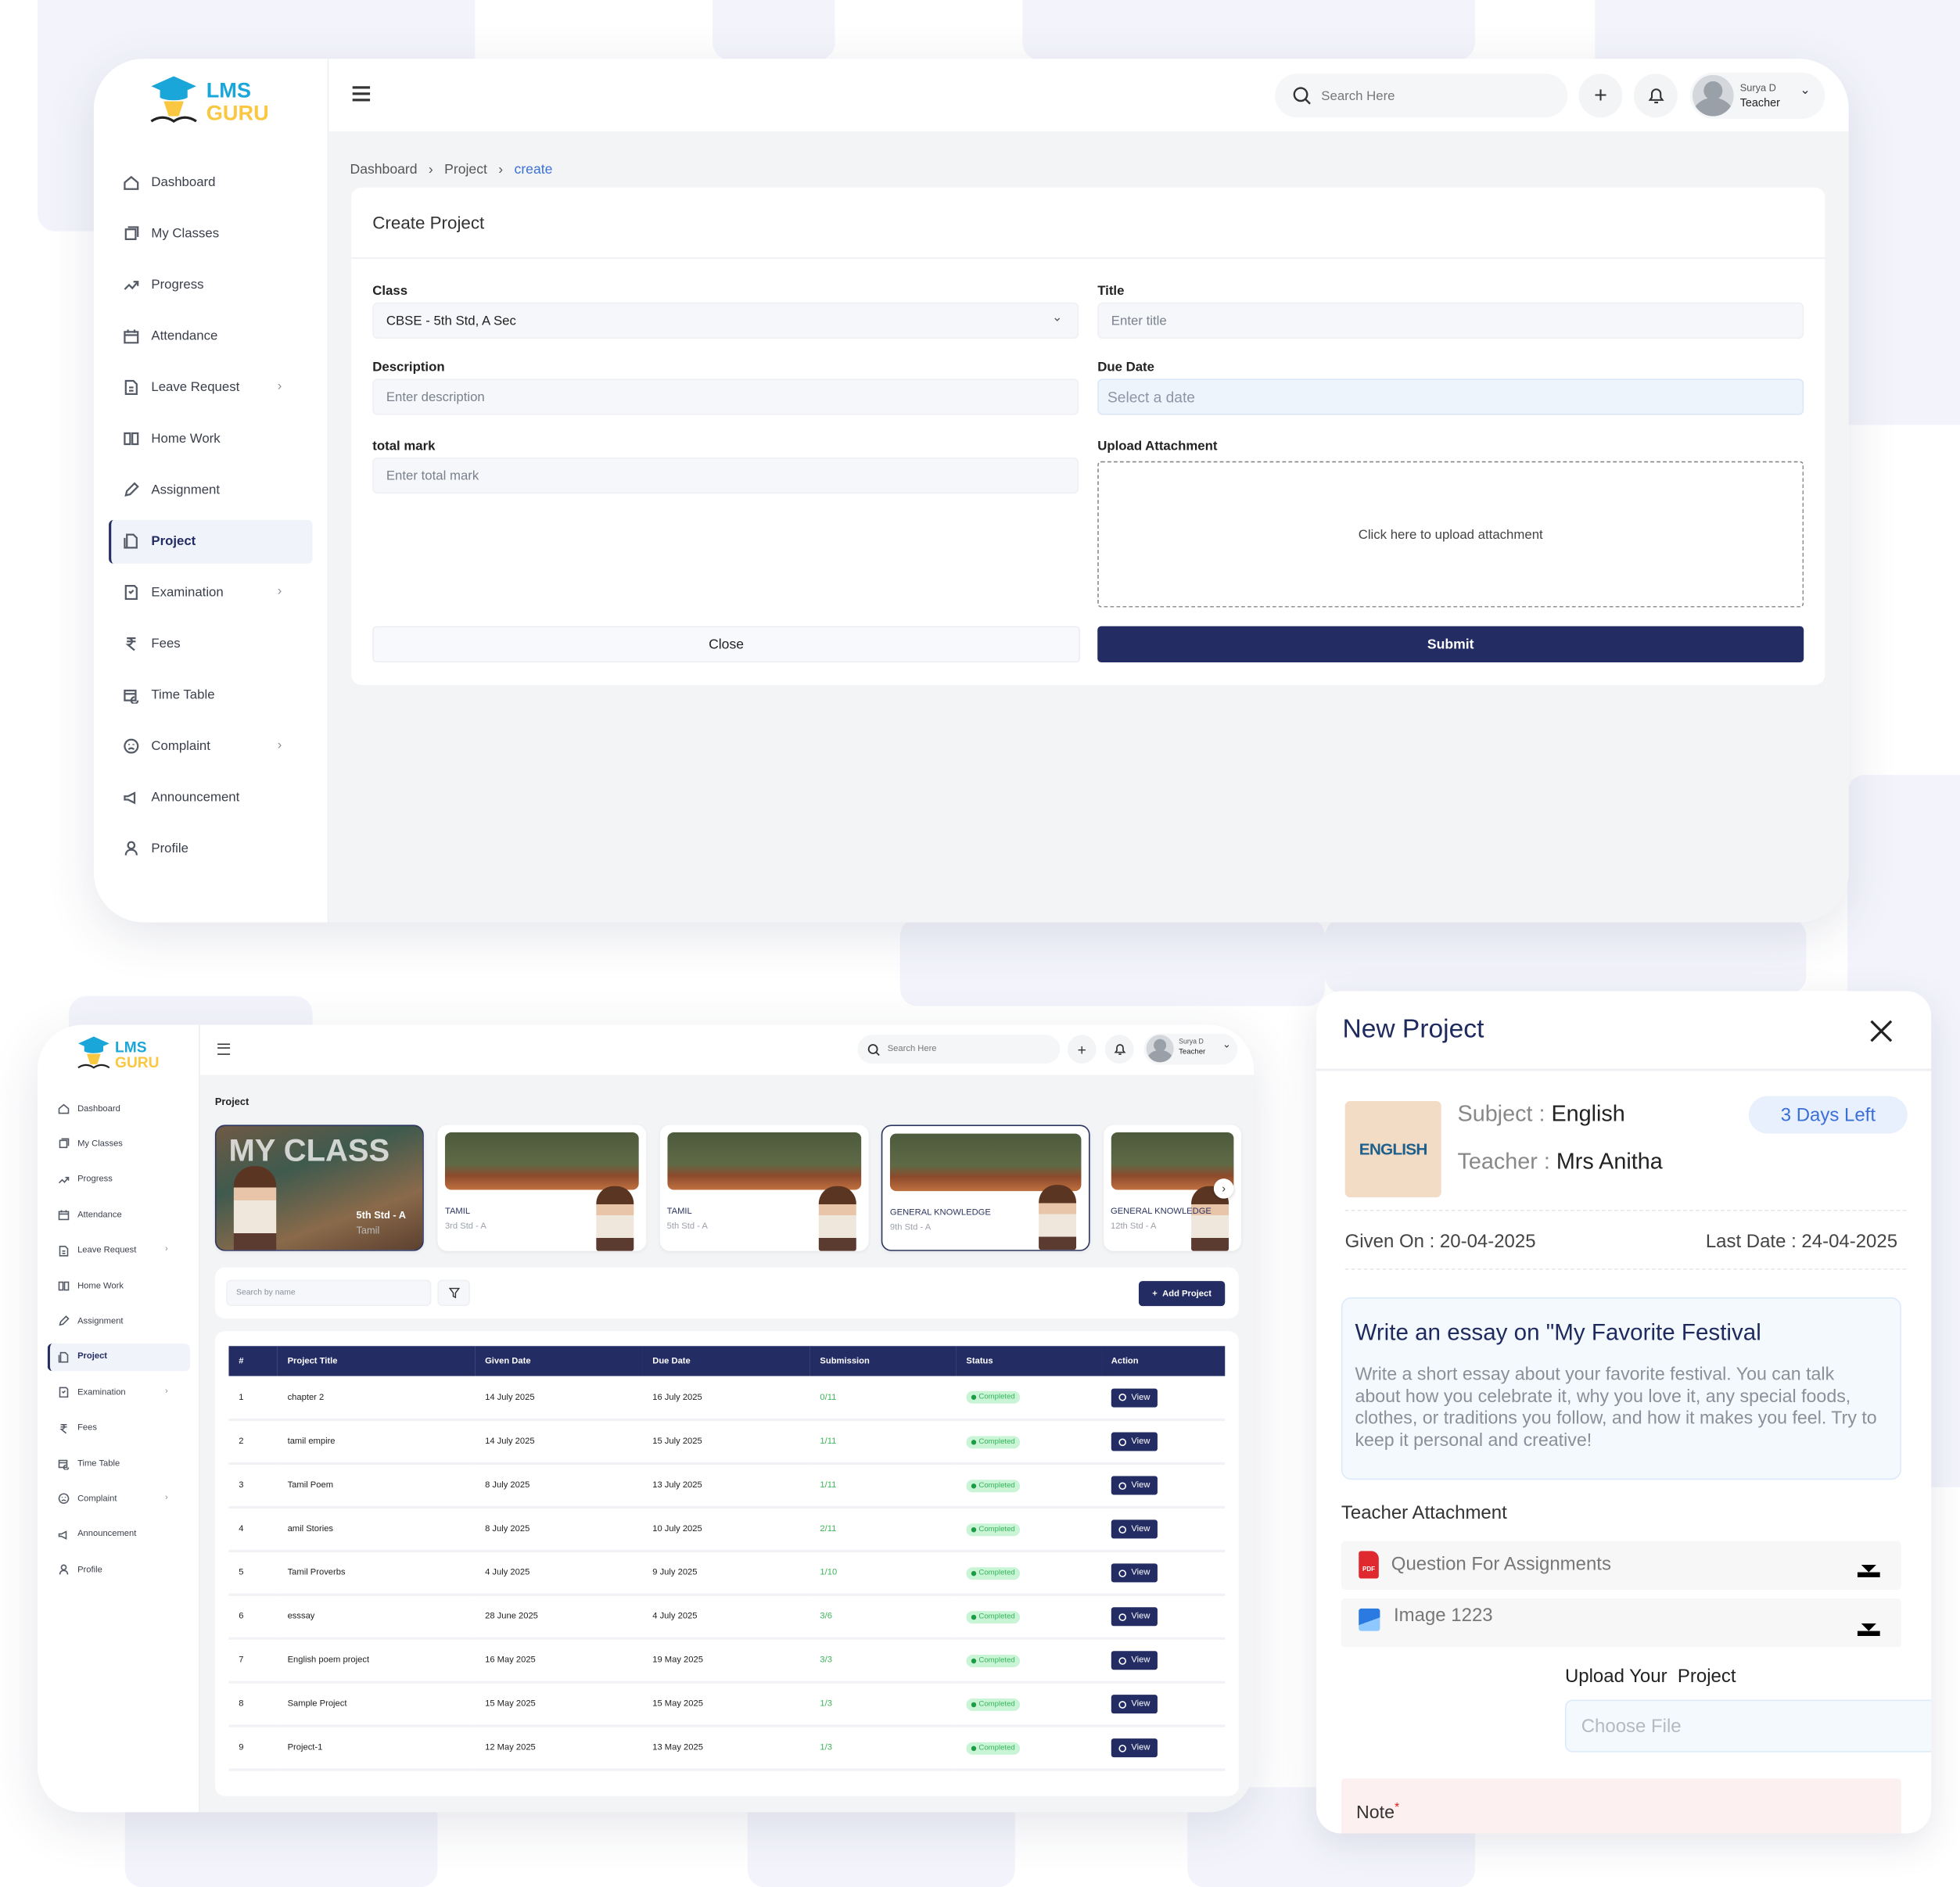 This screenshot has height=1887, width=1960. What do you see at coordinates (1375, 1813) in the screenshot?
I see `note-label: Note` at bounding box center [1375, 1813].